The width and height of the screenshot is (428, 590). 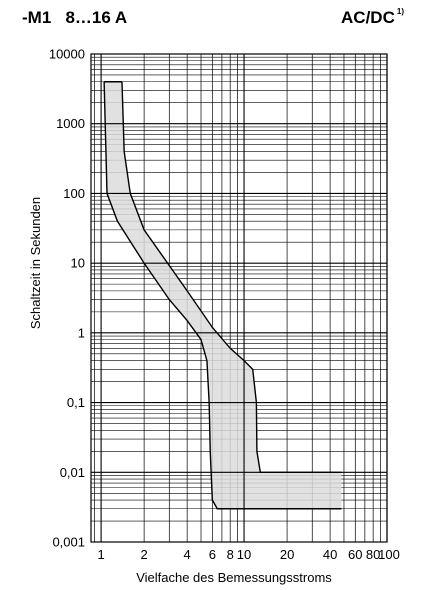 I want to click on chart-heading-device: -M1 8…16 A, so click(x=75, y=17).